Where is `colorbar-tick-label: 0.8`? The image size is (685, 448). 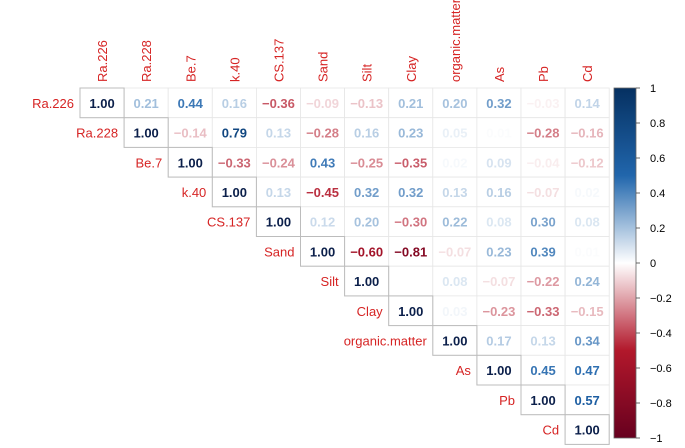 colorbar-tick-label: 0.8 is located at coordinates (657, 124).